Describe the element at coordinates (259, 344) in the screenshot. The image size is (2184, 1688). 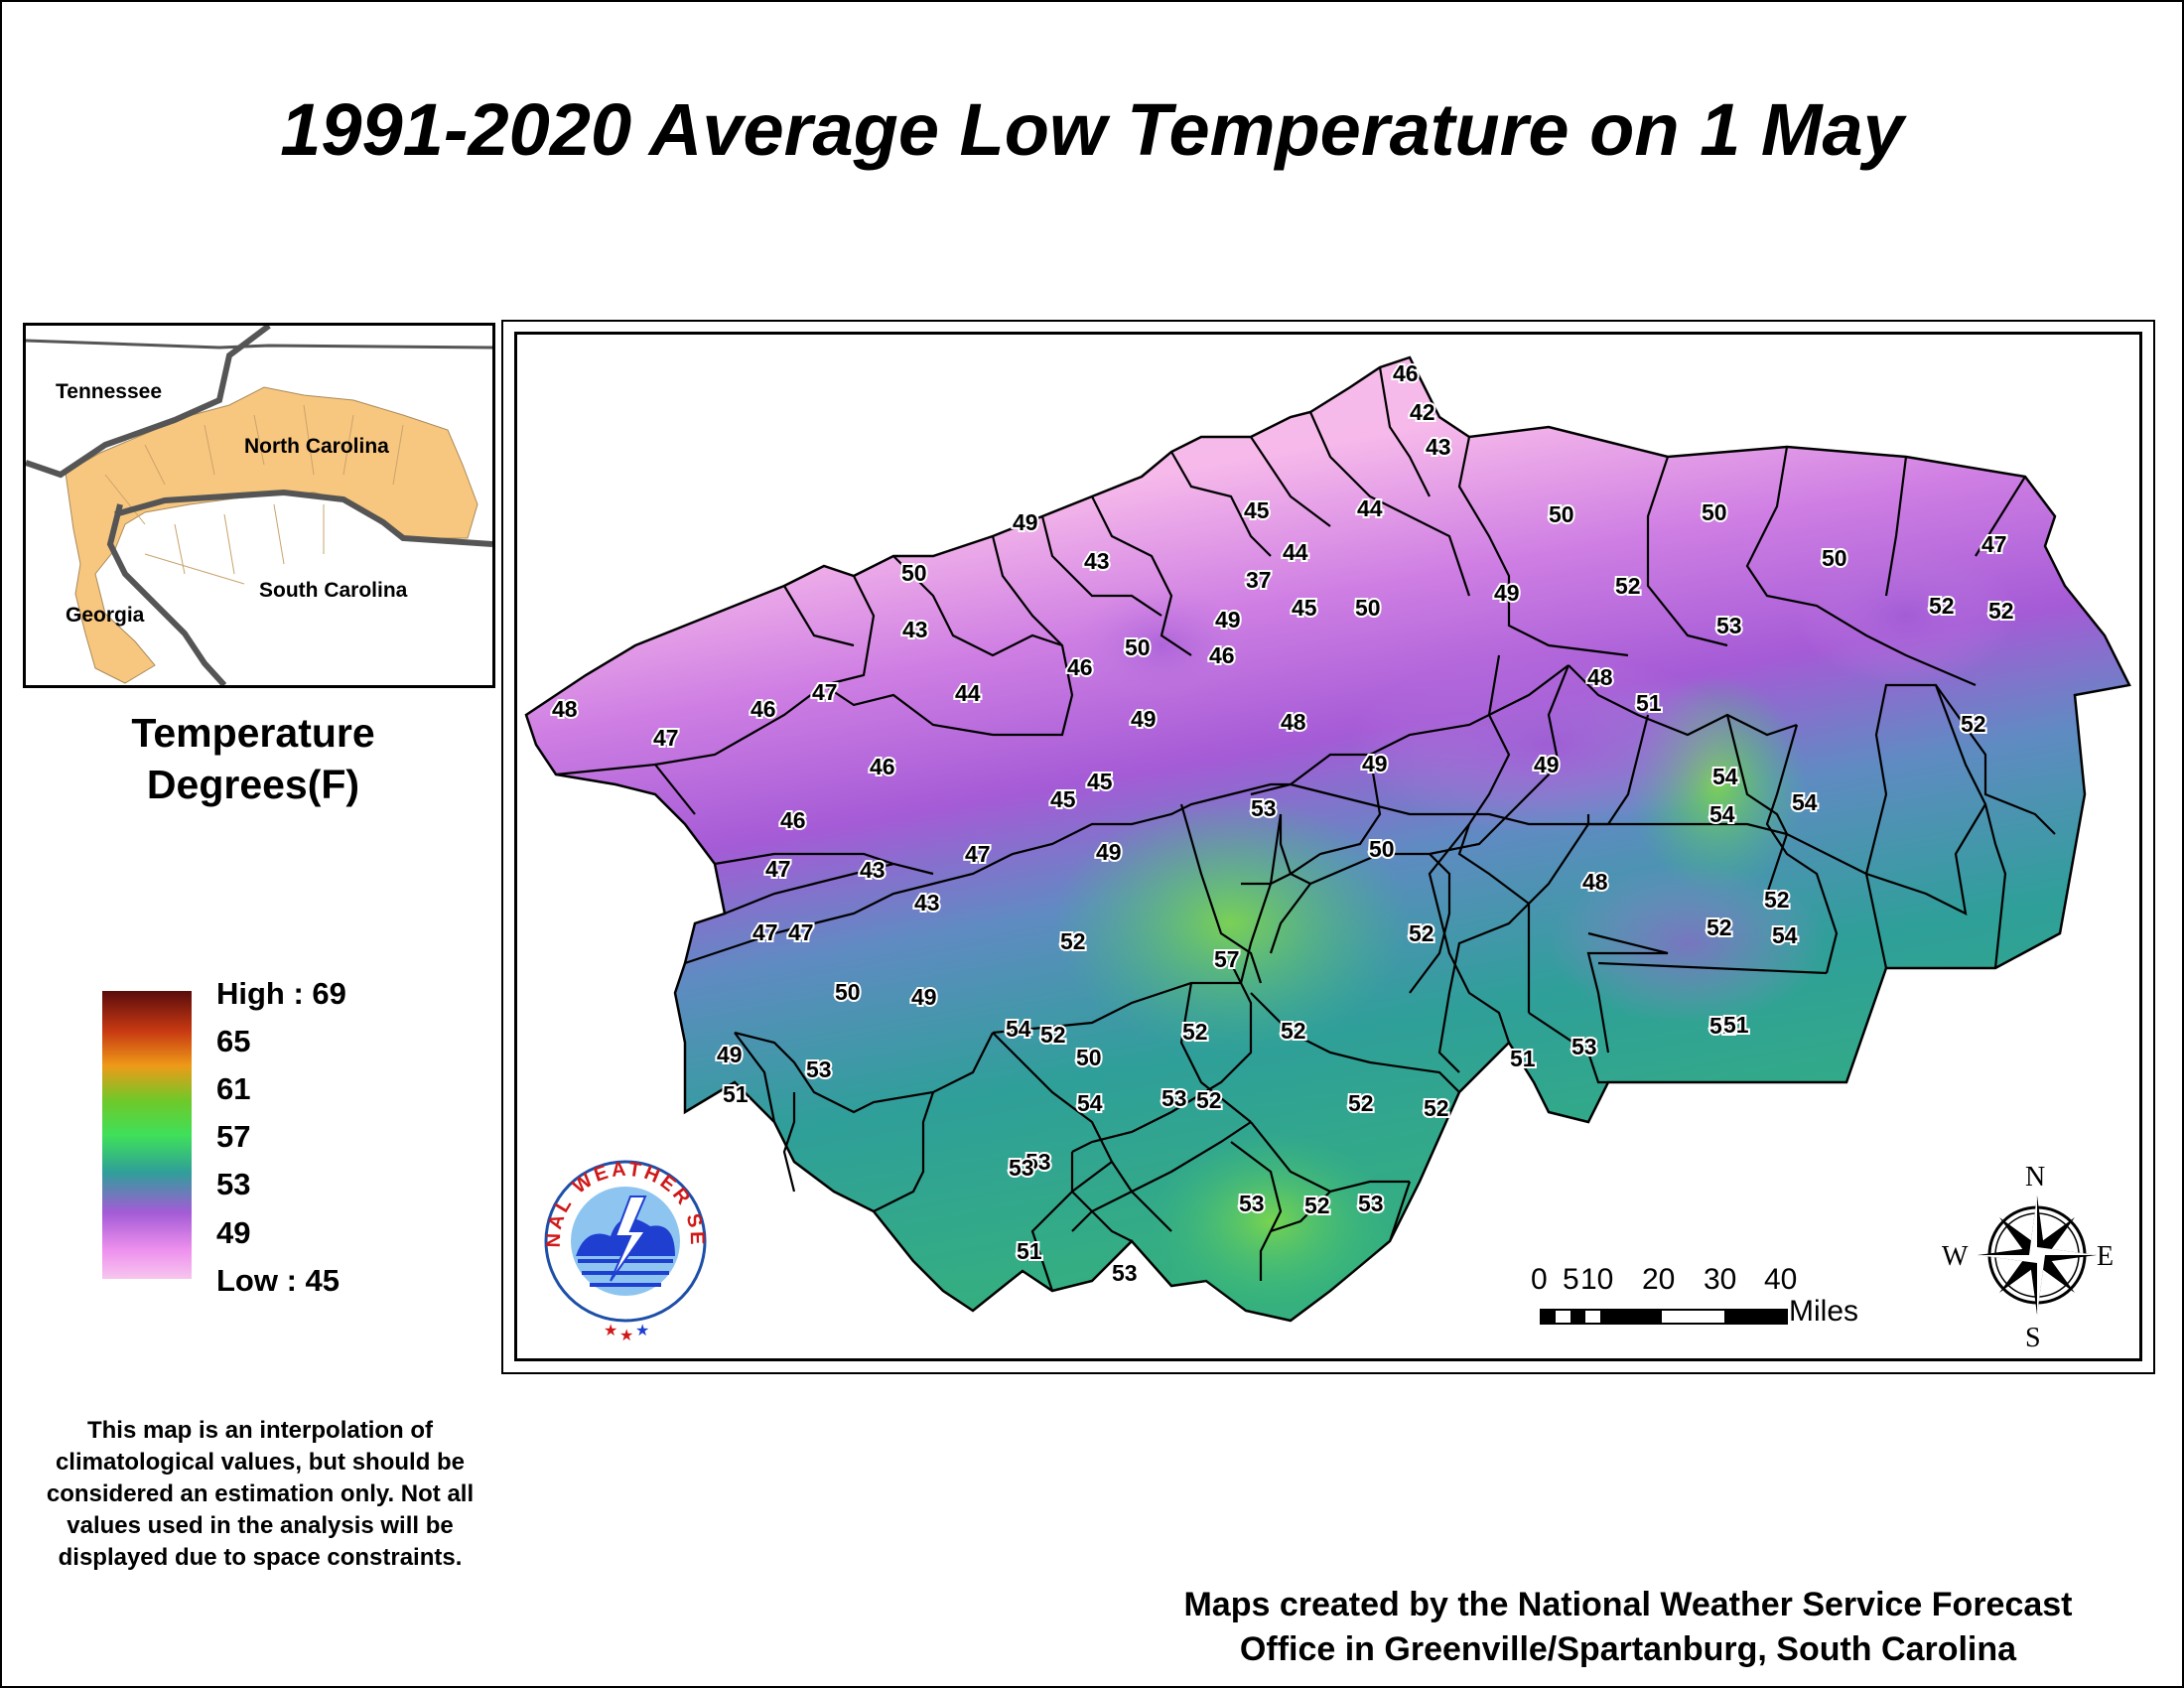
I see `inset-border-top` at that location.